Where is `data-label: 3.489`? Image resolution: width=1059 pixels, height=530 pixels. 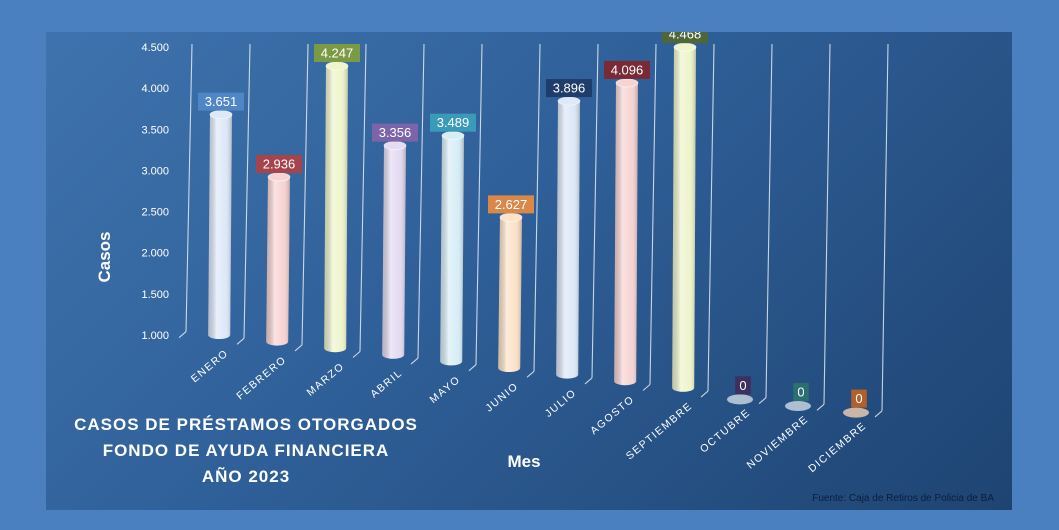
data-label: 3.489 is located at coordinates (453, 122).